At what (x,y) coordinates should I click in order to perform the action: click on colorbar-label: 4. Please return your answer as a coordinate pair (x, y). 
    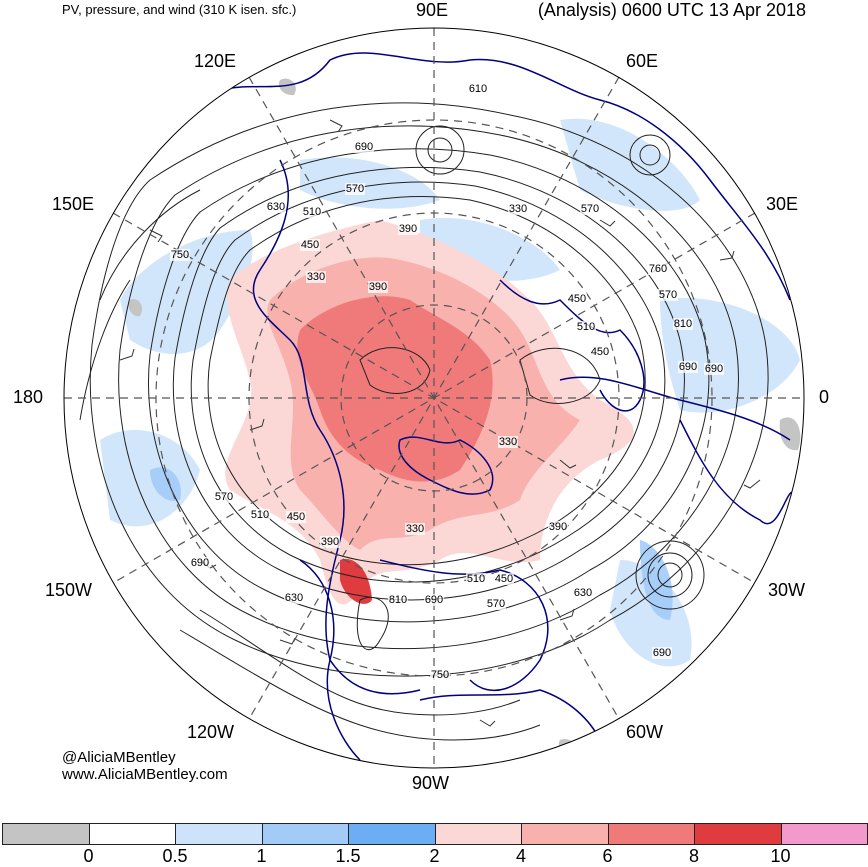
    Looking at the image, I should click on (521, 856).